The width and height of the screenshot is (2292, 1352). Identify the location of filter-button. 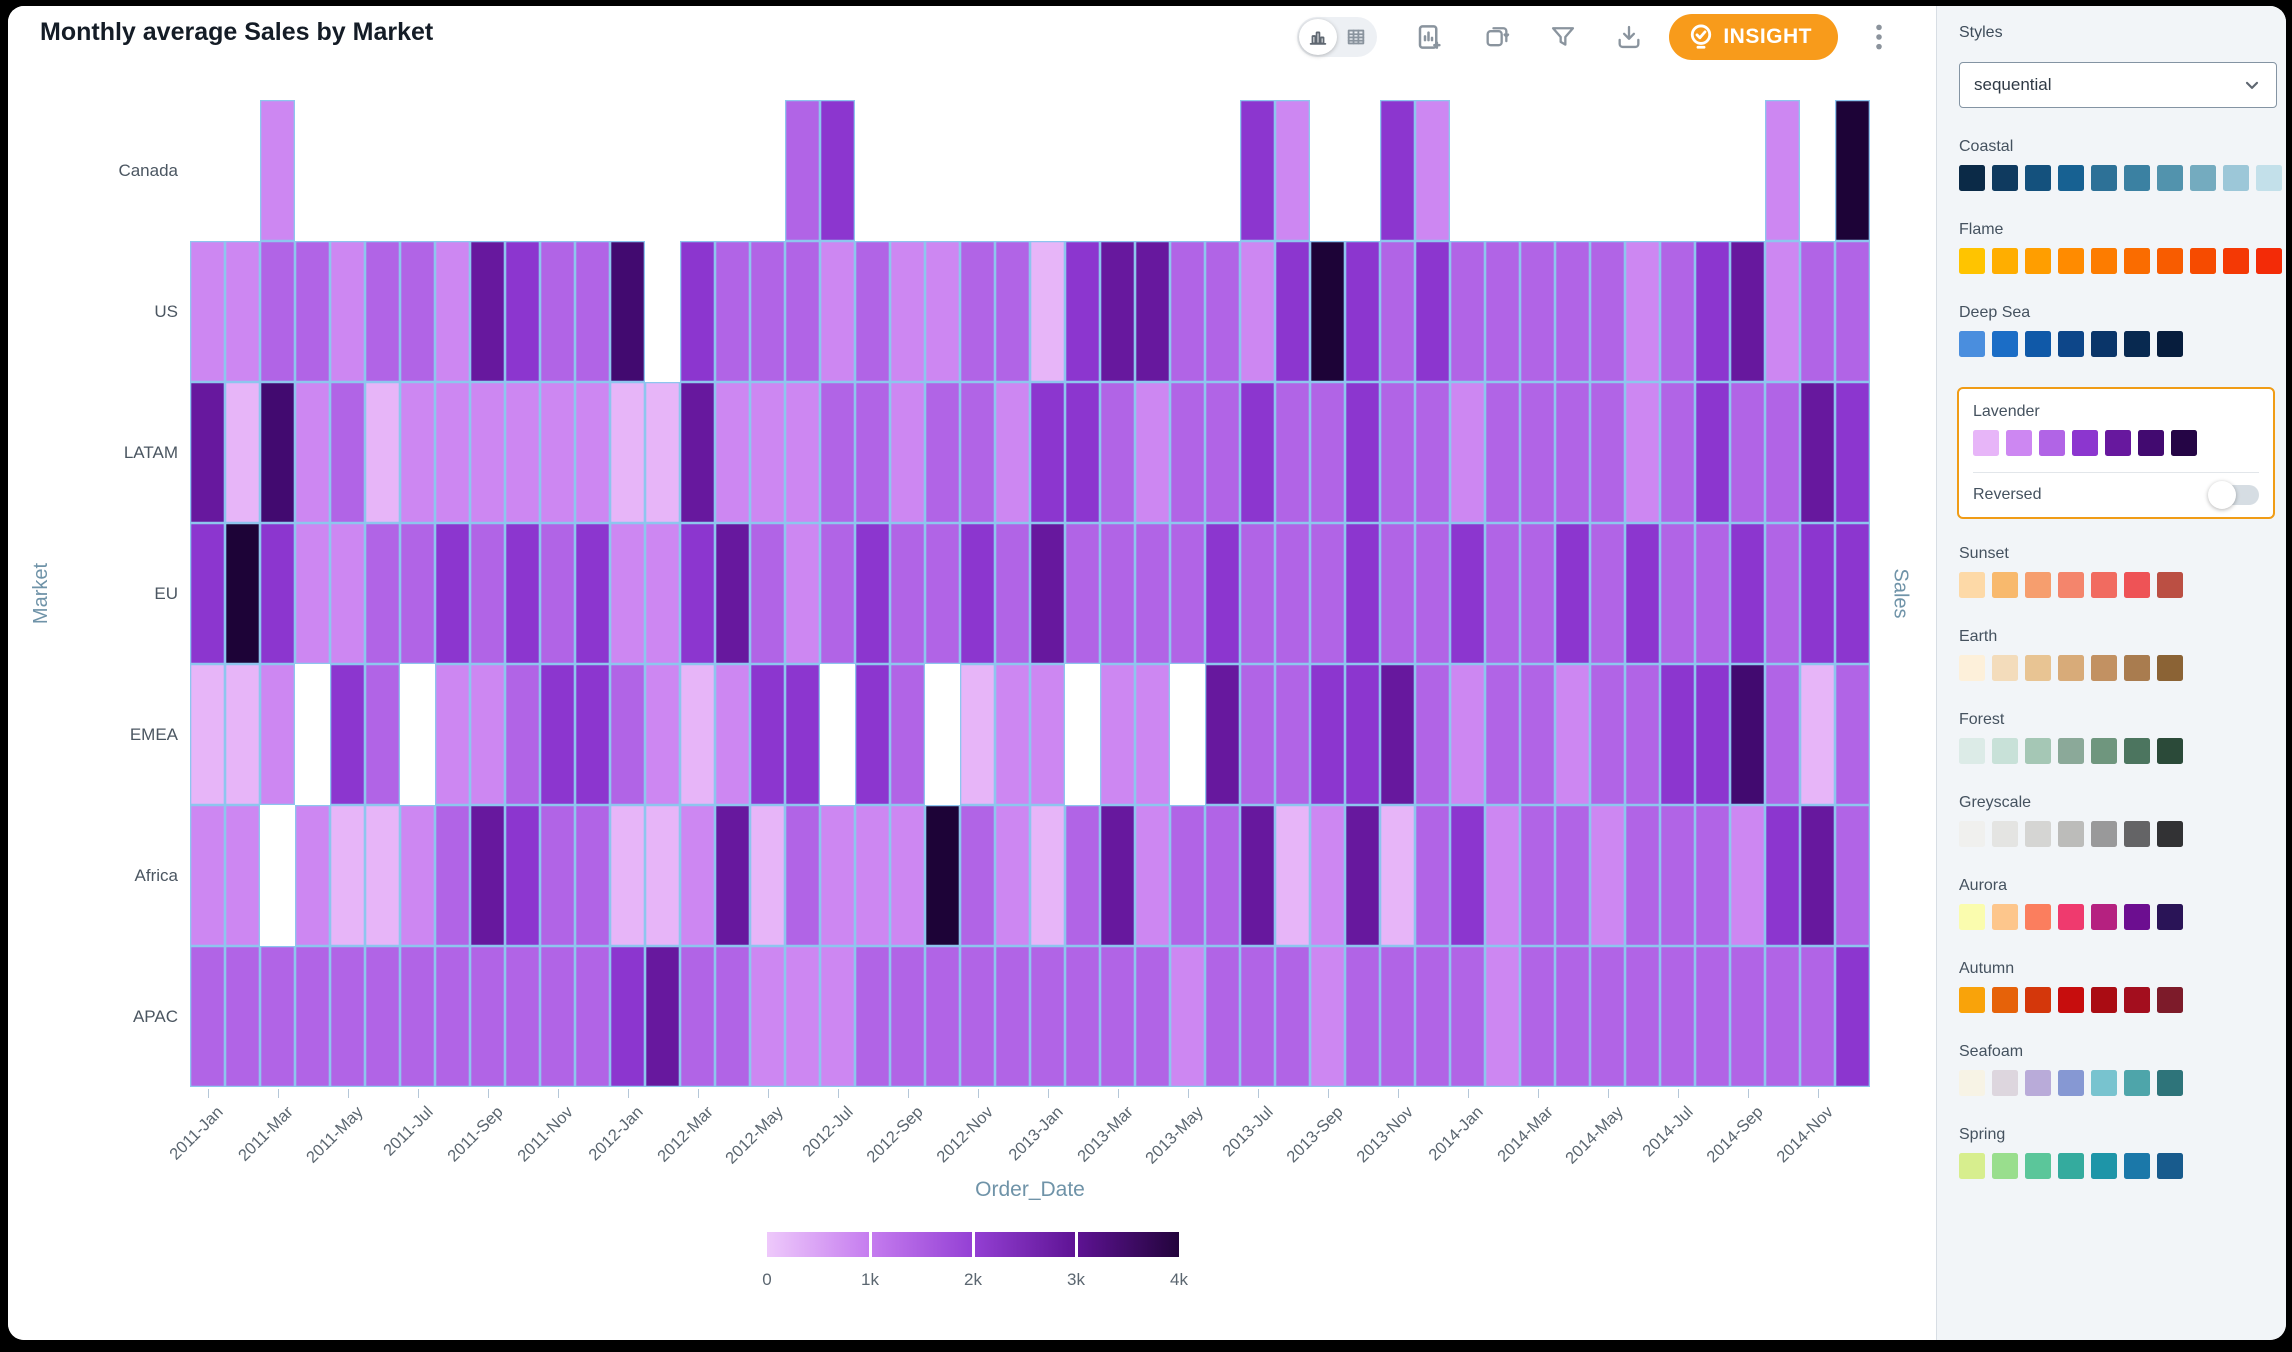
(1563, 37).